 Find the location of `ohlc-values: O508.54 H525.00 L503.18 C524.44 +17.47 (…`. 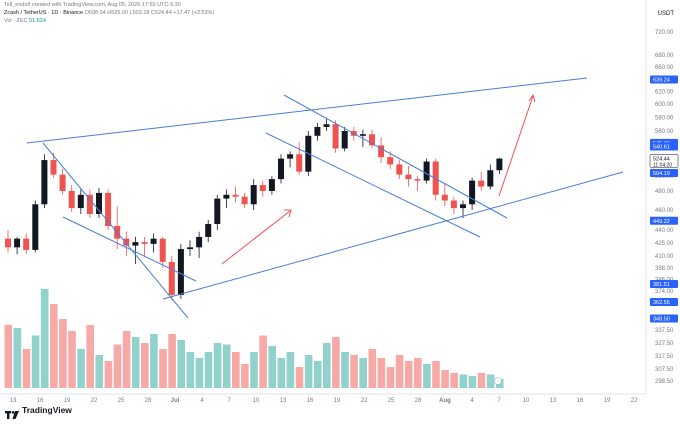

ohlc-values: O508.54 H525.00 L503.18 C524.44 +17.47 (… is located at coordinates (149, 13).